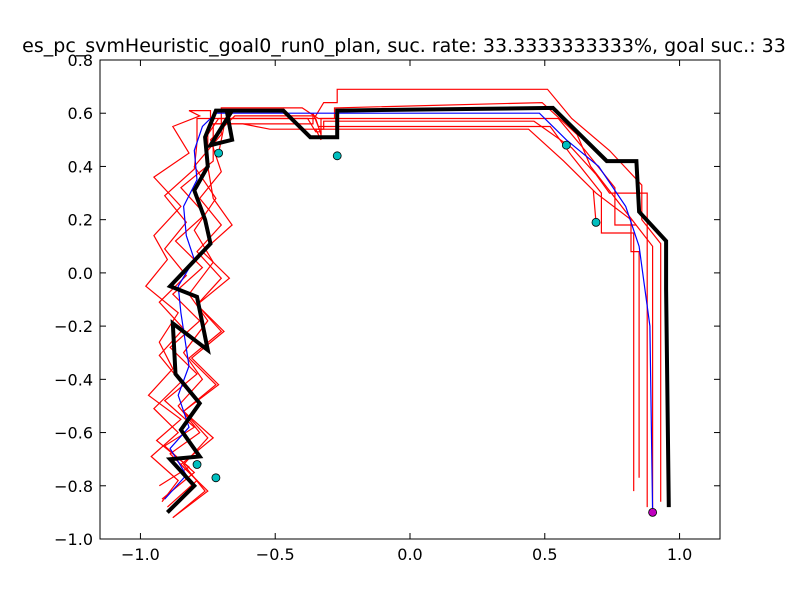  What do you see at coordinates (73, 379) in the screenshot?
I see `y-tick-label: −0.4` at bounding box center [73, 379].